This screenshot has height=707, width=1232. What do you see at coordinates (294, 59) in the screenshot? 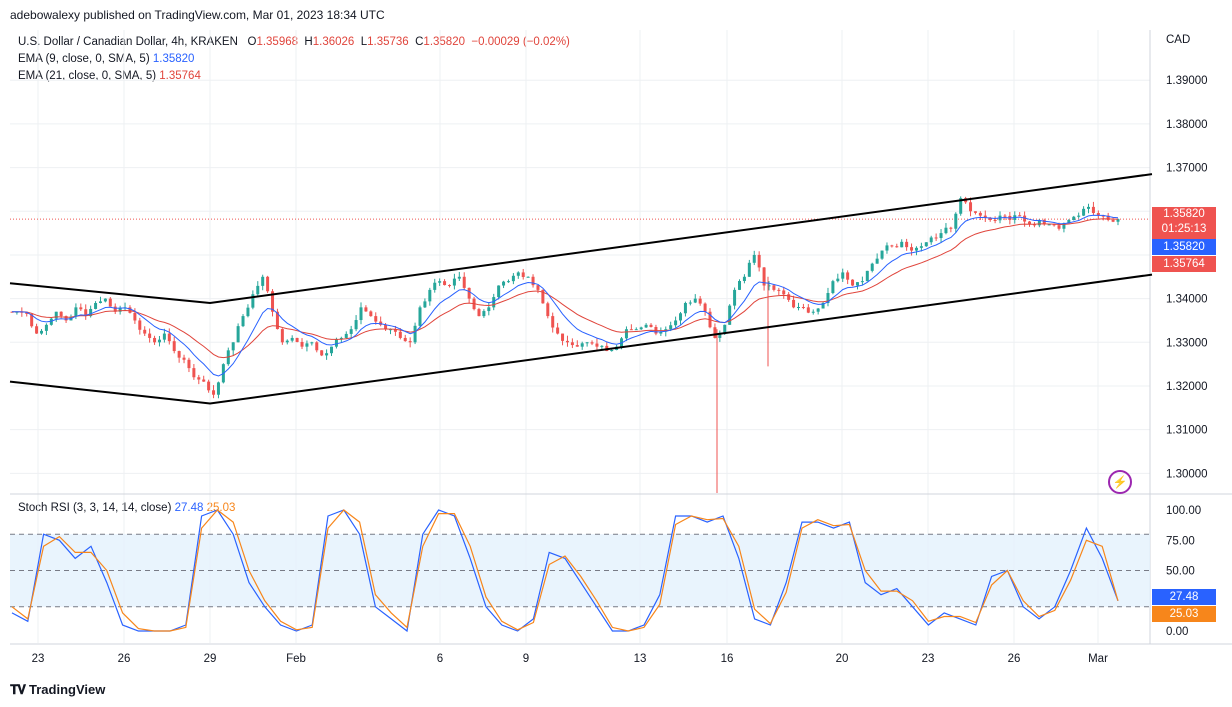
I see `ema9-row: EMA (9, close, 0, SMA, 5) 1.35820` at bounding box center [294, 59].